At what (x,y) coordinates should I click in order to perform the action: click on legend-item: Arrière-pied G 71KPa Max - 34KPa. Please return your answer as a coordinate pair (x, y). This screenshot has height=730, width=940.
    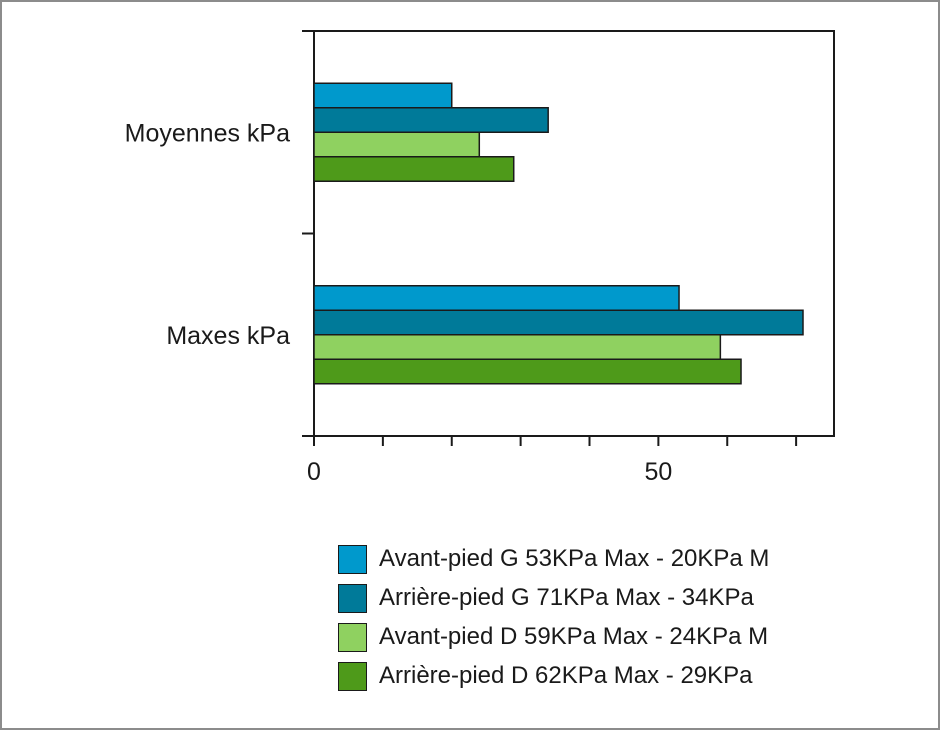
    Looking at the image, I should click on (576, 598).